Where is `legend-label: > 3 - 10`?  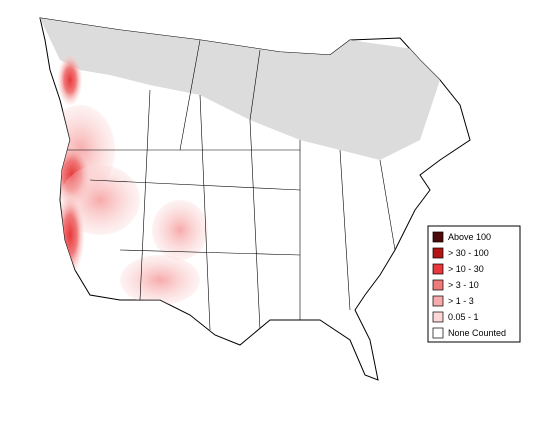
legend-label: > 3 - 10 is located at coordinates (463, 285).